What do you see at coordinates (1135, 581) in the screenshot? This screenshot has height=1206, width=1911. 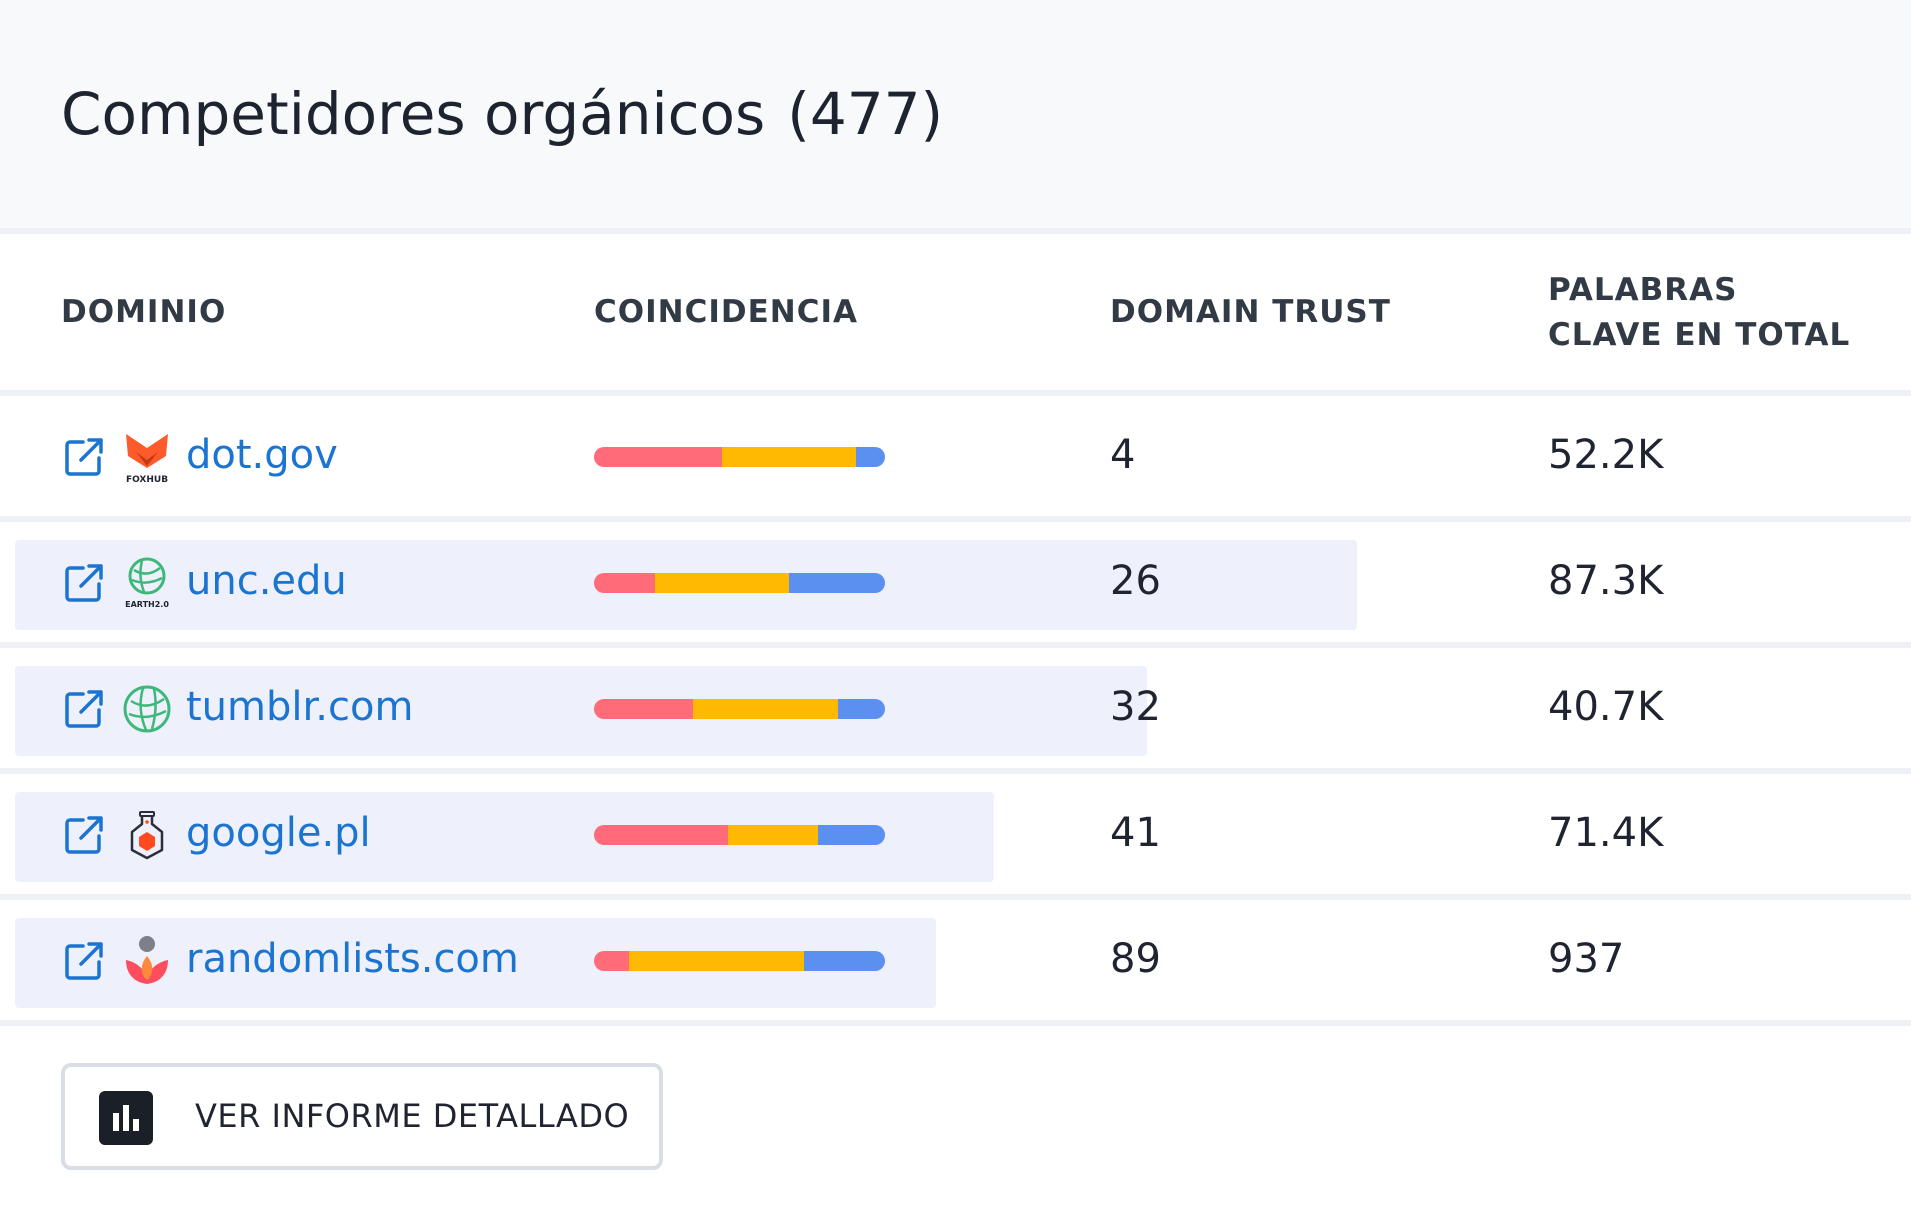 I see `domain-trust-value: 26` at bounding box center [1135, 581].